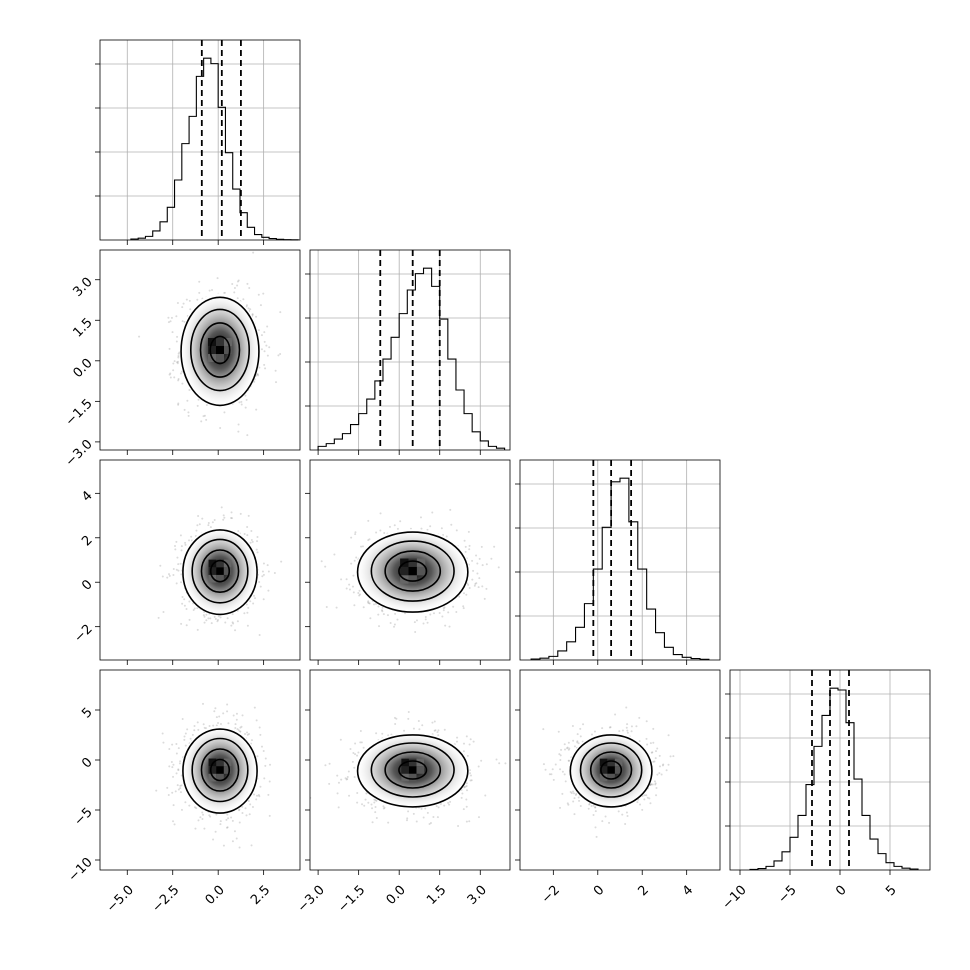  I want to click on density-core, so click(220, 571).